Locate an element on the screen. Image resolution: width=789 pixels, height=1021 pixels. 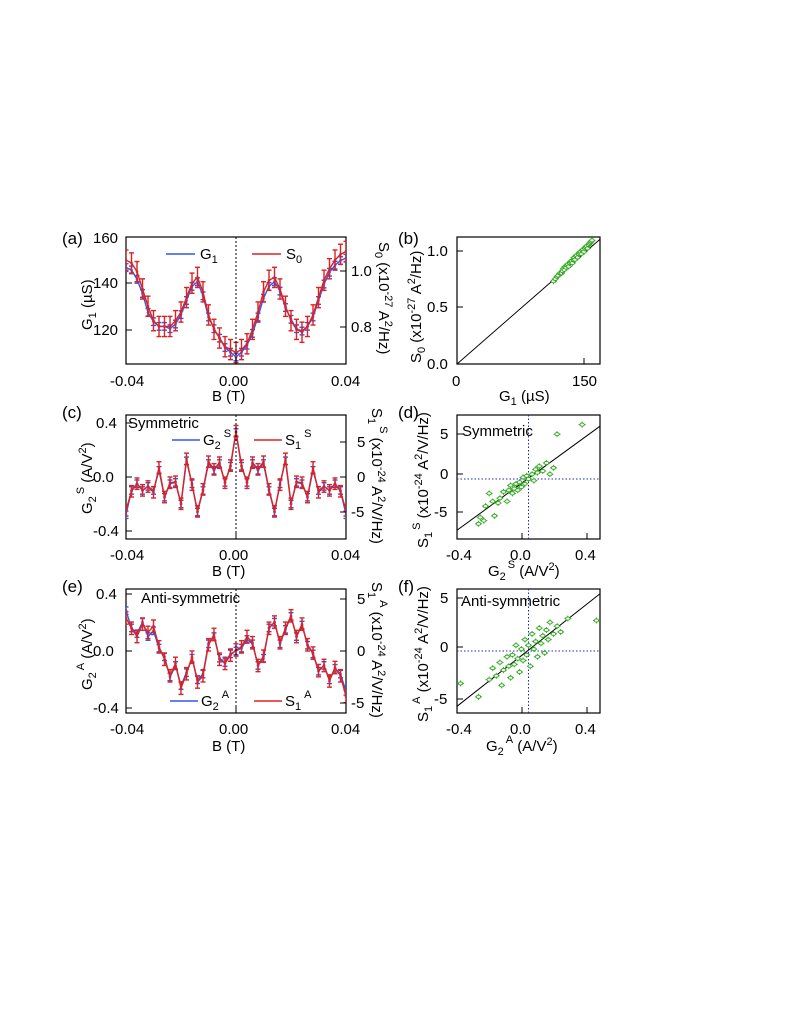
panel-b-frame is located at coordinates (528, 300).